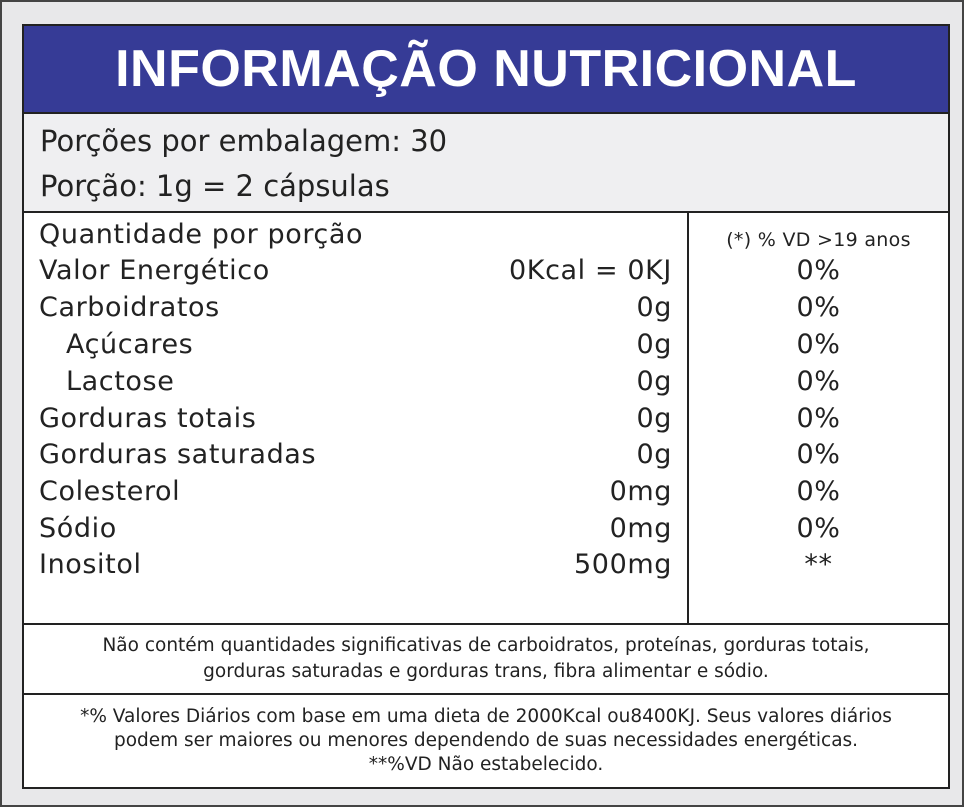 Image resolution: width=964 pixels, height=807 pixels. Describe the element at coordinates (818, 240) in the screenshot. I see `vd-header: (*) % VD >19 anos` at that location.